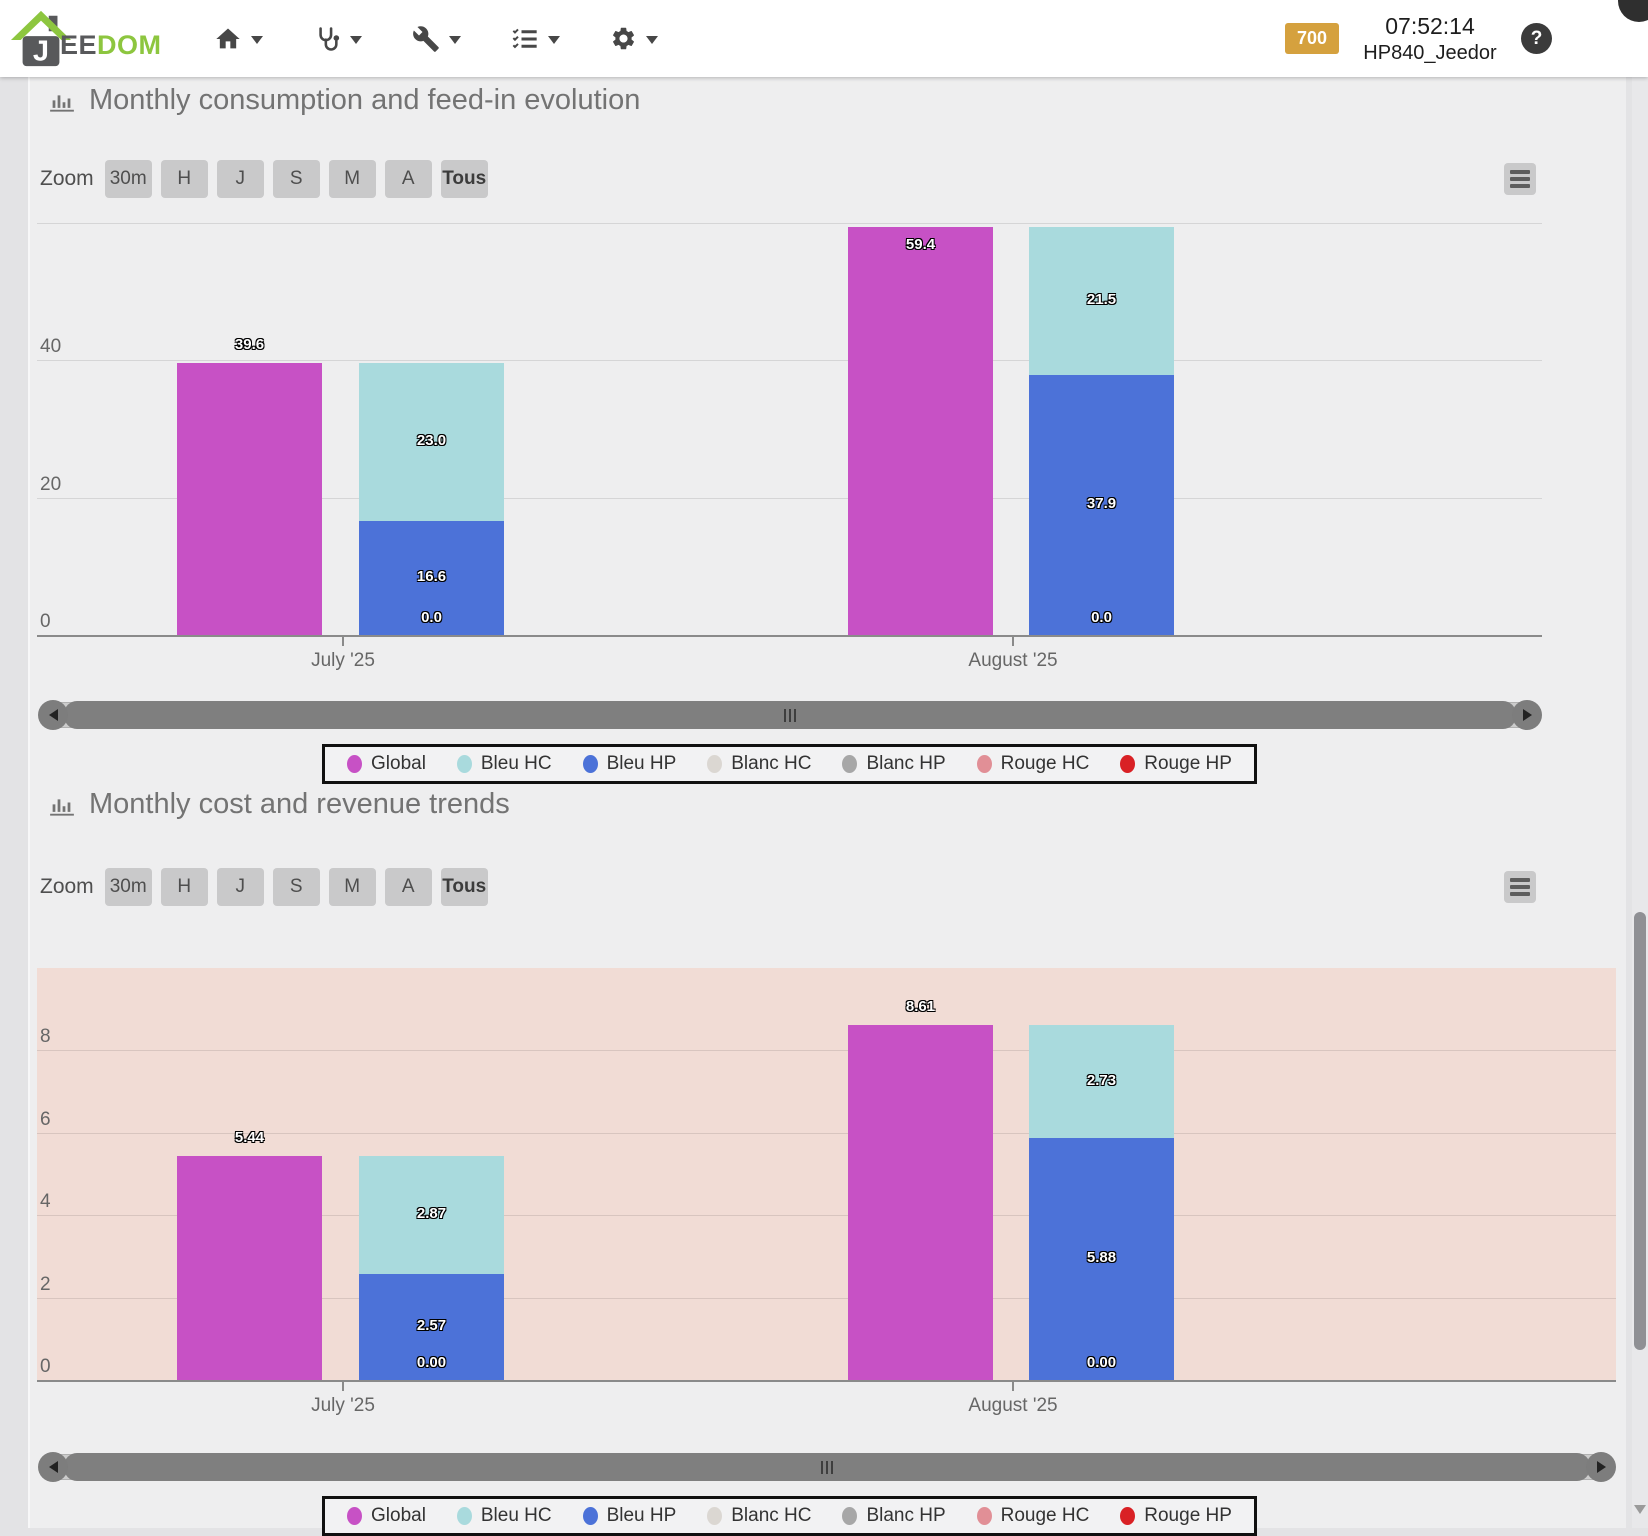 The image size is (1648, 1536). What do you see at coordinates (771, 1515) in the screenshot?
I see `legend-item-label: Blanc HC` at bounding box center [771, 1515].